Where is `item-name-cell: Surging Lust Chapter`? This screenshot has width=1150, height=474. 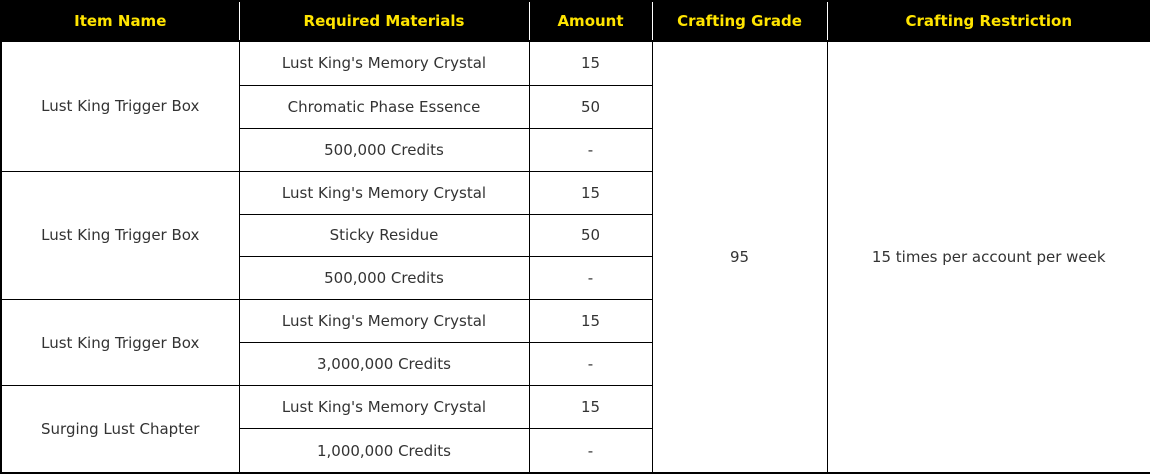 item-name-cell: Surging Lust Chapter is located at coordinates (120, 429).